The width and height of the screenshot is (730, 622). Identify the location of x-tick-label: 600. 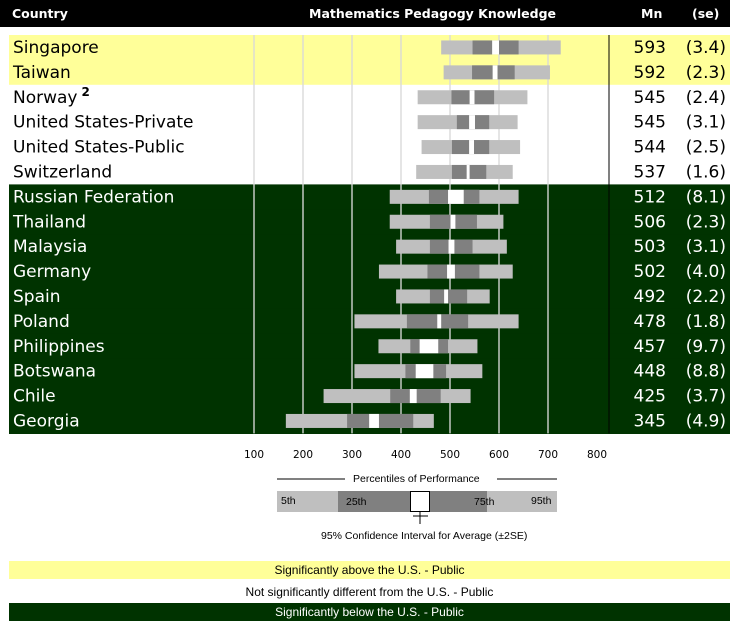
(499, 455).